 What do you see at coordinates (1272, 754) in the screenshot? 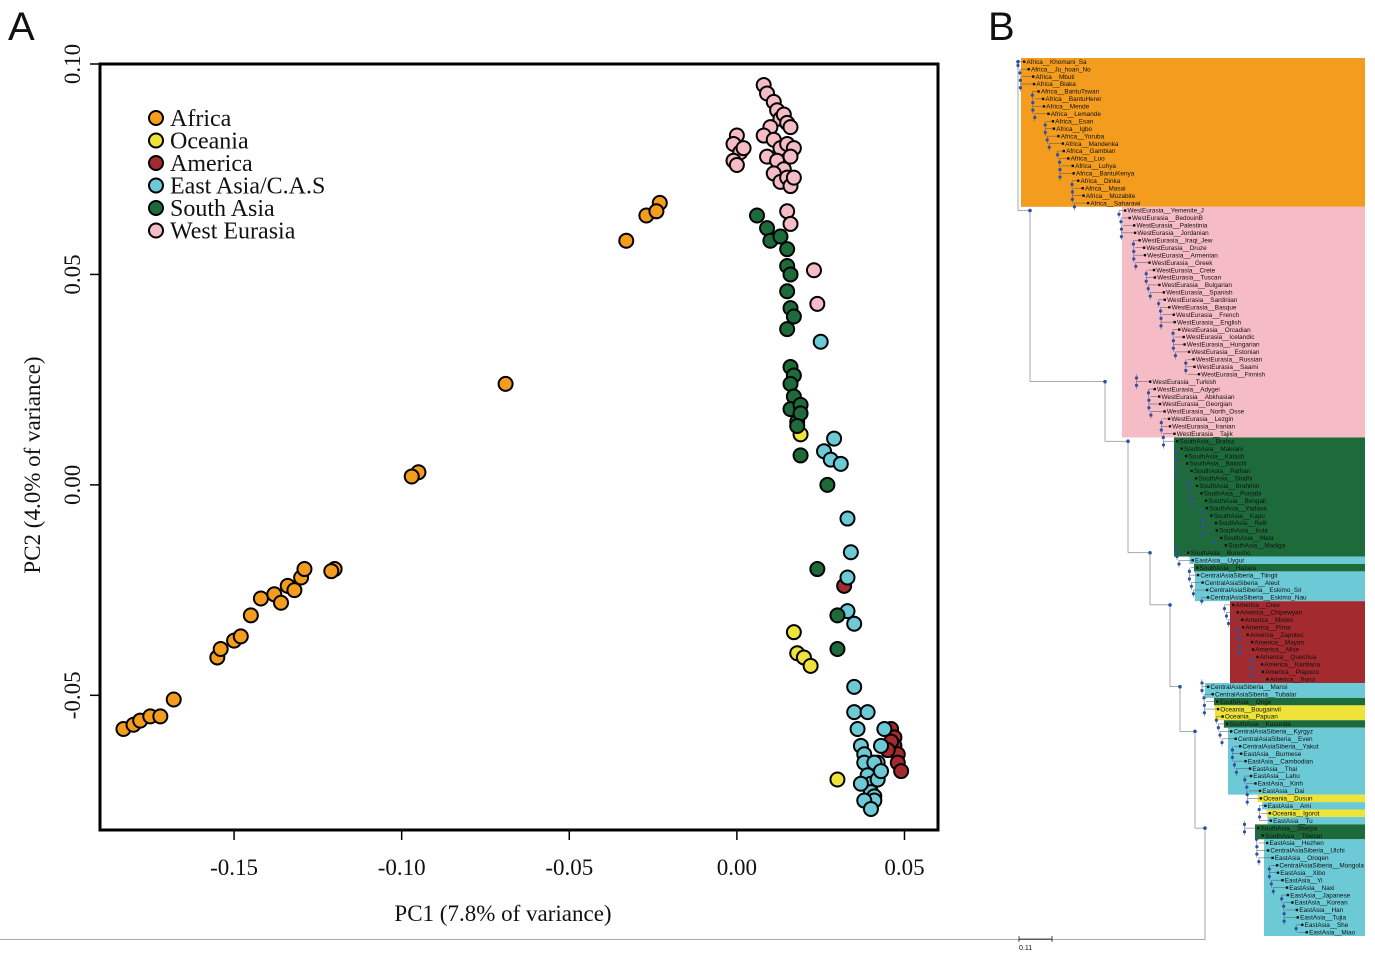
I see `tip-label: EastAsia__Burmese` at bounding box center [1272, 754].